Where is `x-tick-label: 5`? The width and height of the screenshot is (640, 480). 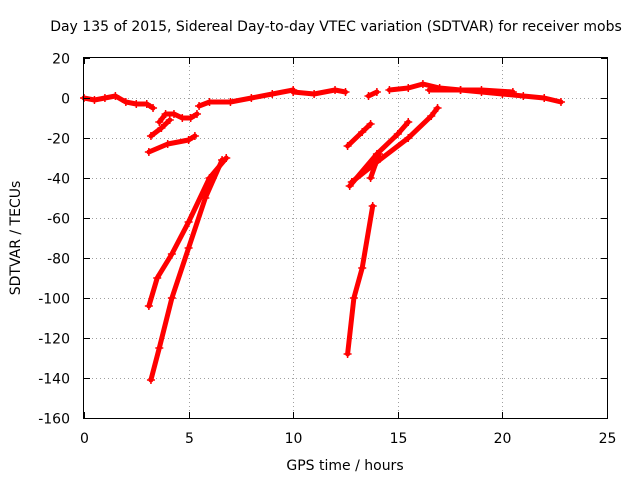 x-tick-label: 5 is located at coordinates (189, 439).